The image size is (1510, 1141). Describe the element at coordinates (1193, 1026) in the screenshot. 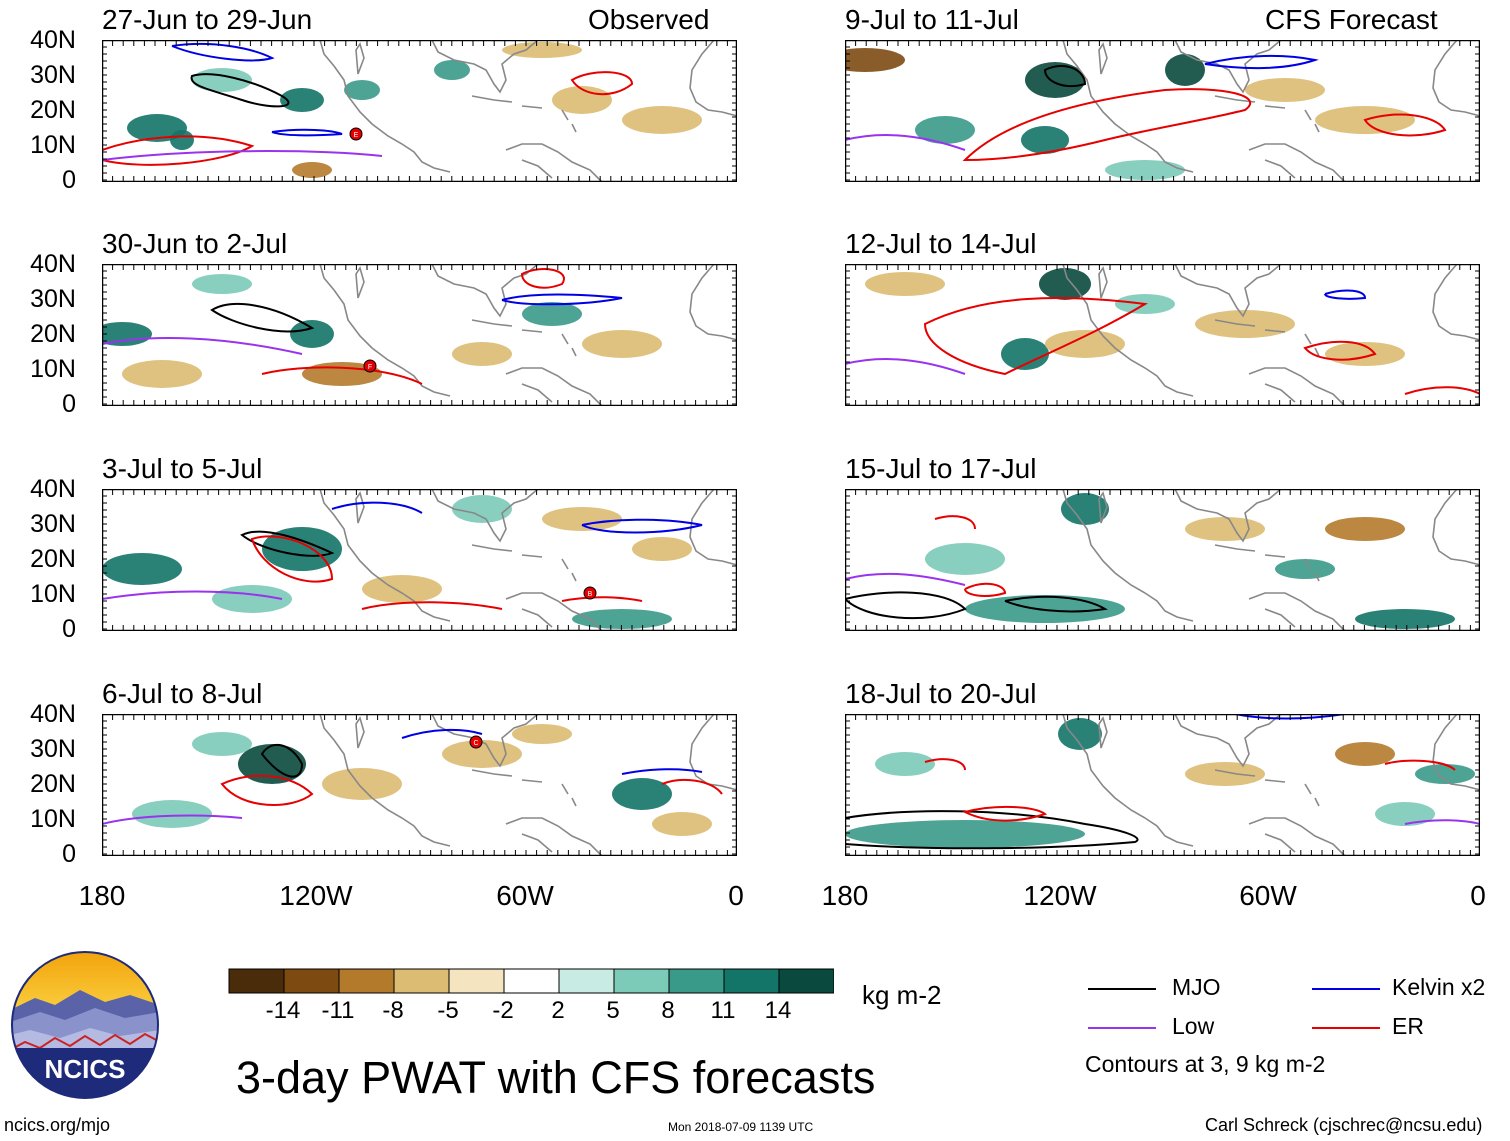

I see `legend-low-label: Low` at that location.